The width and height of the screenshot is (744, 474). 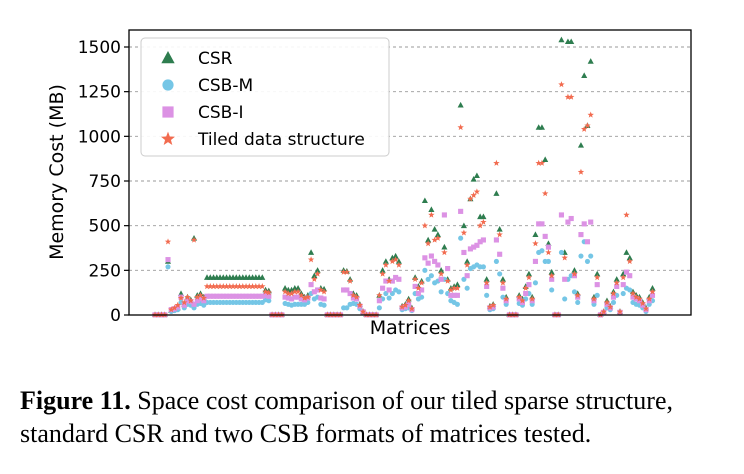 What do you see at coordinates (215, 59) in the screenshot?
I see `legend-label: CSR` at bounding box center [215, 59].